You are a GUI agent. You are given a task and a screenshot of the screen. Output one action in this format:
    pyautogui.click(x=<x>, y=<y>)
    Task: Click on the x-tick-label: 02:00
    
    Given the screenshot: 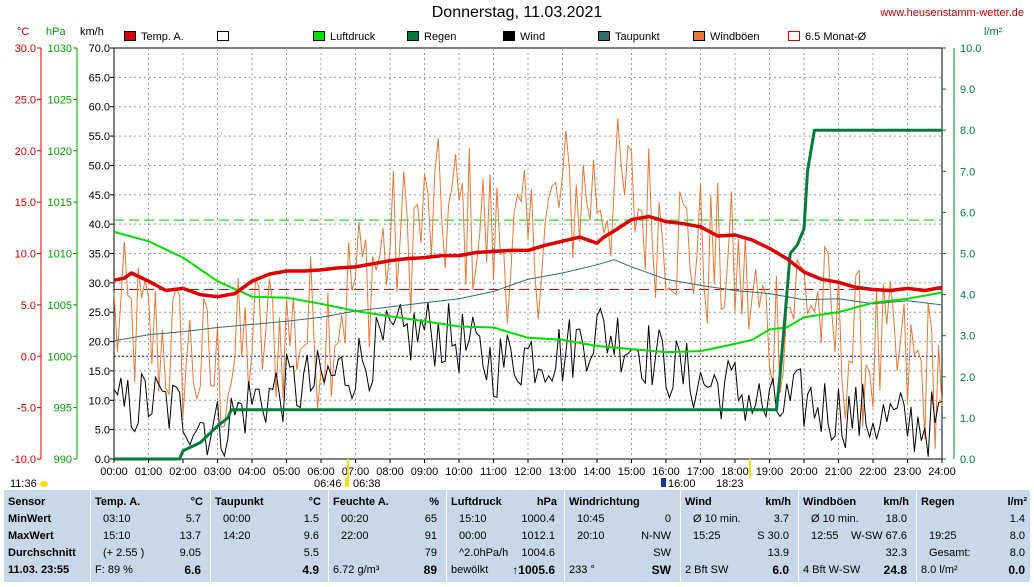 What is the action you would take?
    pyautogui.click(x=183, y=472)
    